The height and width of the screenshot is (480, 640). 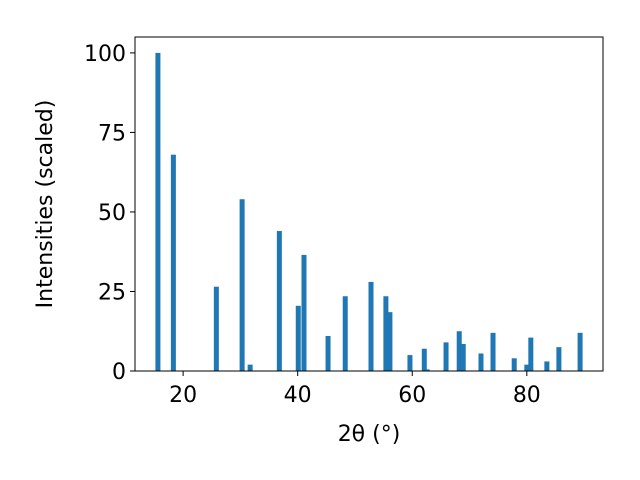 What do you see at coordinates (105, 54) in the screenshot?
I see `y-tick-label: 100` at bounding box center [105, 54].